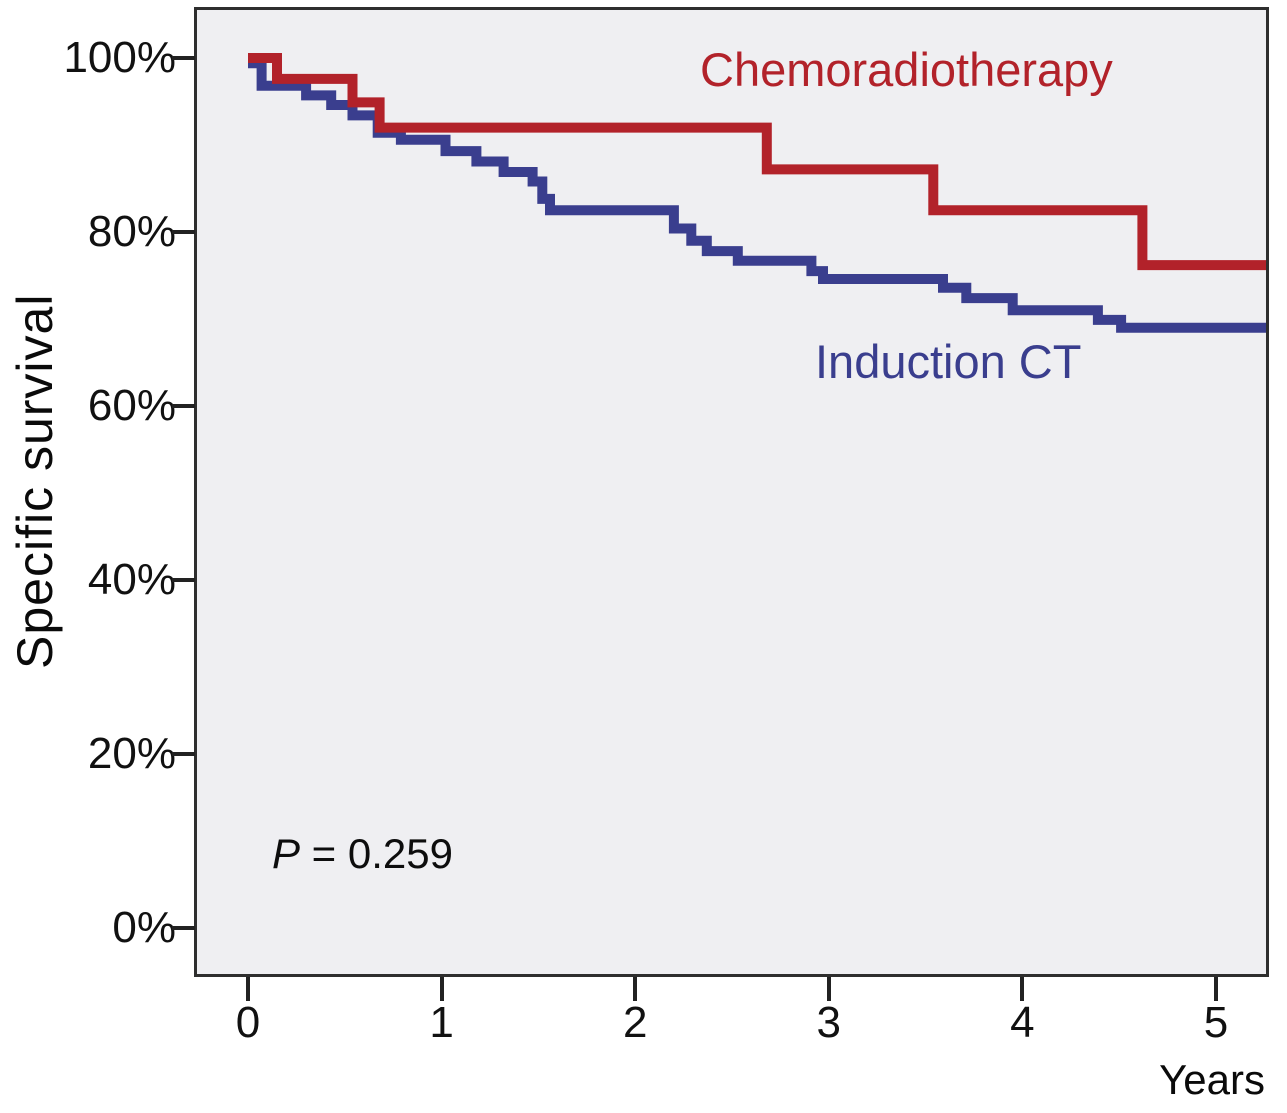  I want to click on x-tick-label-0: 0, so click(248, 1022).